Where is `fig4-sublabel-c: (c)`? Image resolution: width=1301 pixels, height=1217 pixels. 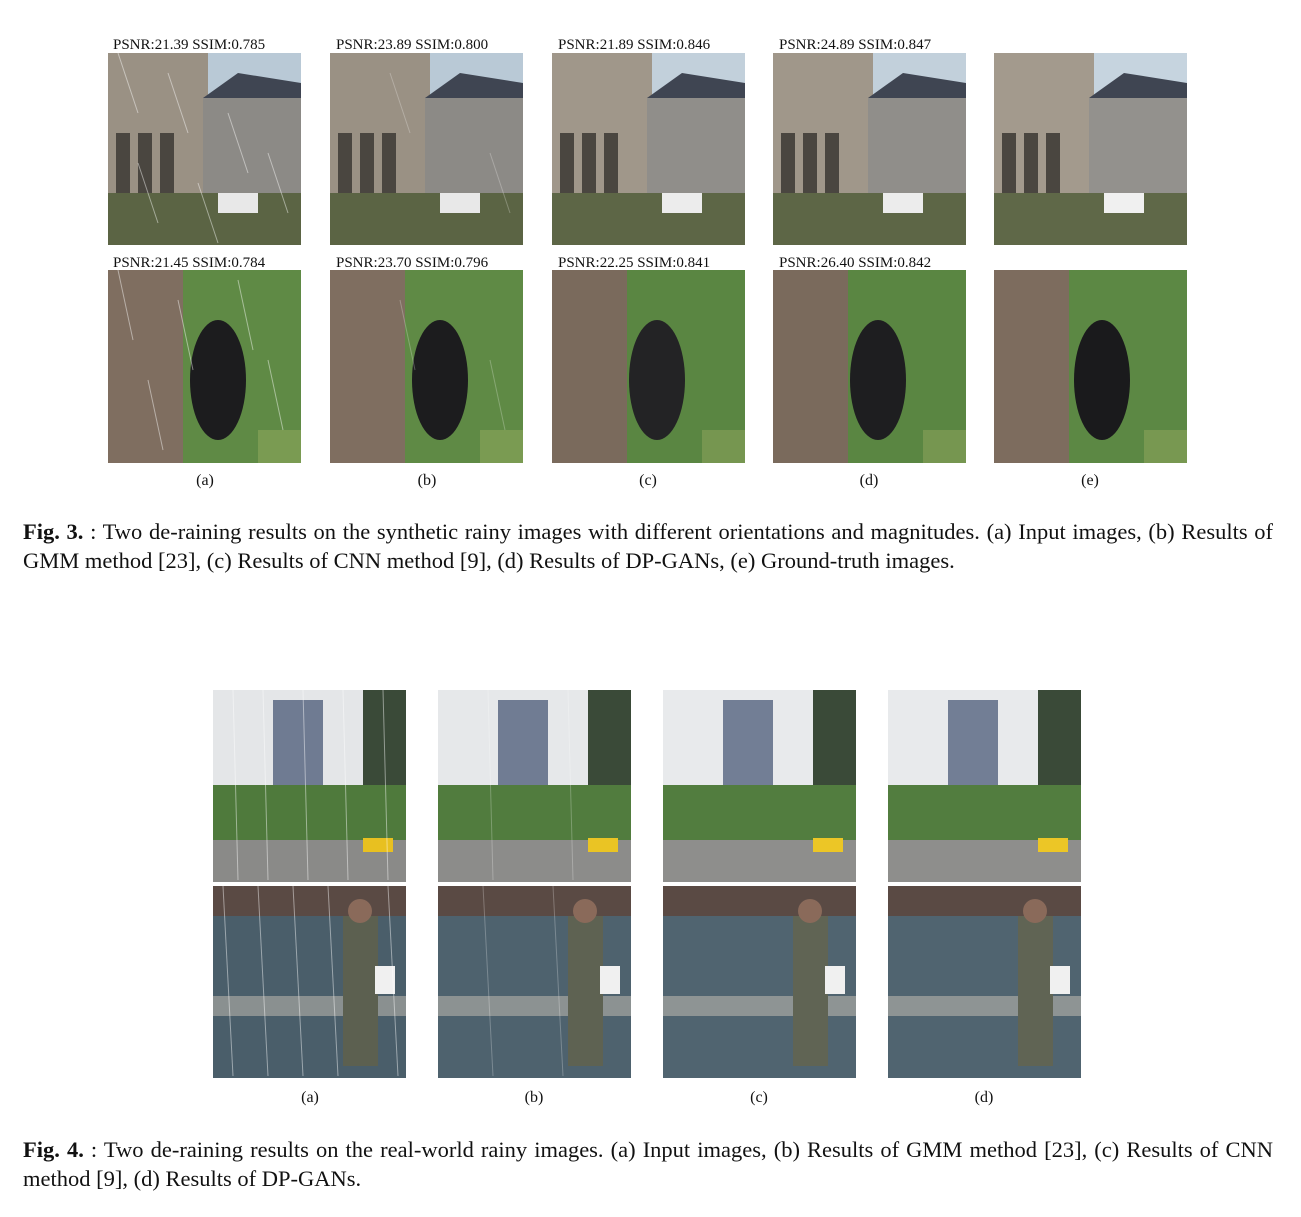
fig4-sublabel-c: (c) is located at coordinates (759, 1097).